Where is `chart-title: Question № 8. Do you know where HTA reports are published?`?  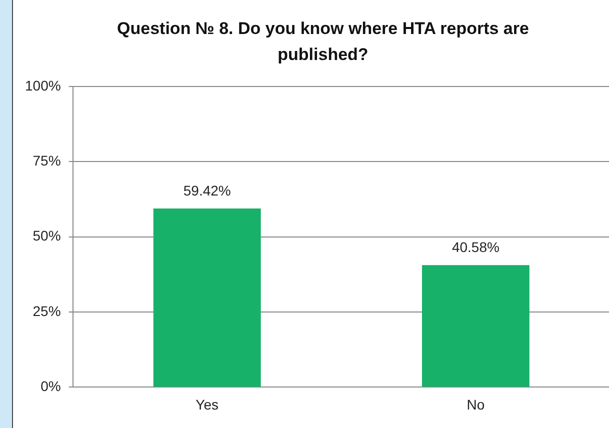 chart-title: Question № 8. Do you know where HTA reports are published? is located at coordinates (323, 42).